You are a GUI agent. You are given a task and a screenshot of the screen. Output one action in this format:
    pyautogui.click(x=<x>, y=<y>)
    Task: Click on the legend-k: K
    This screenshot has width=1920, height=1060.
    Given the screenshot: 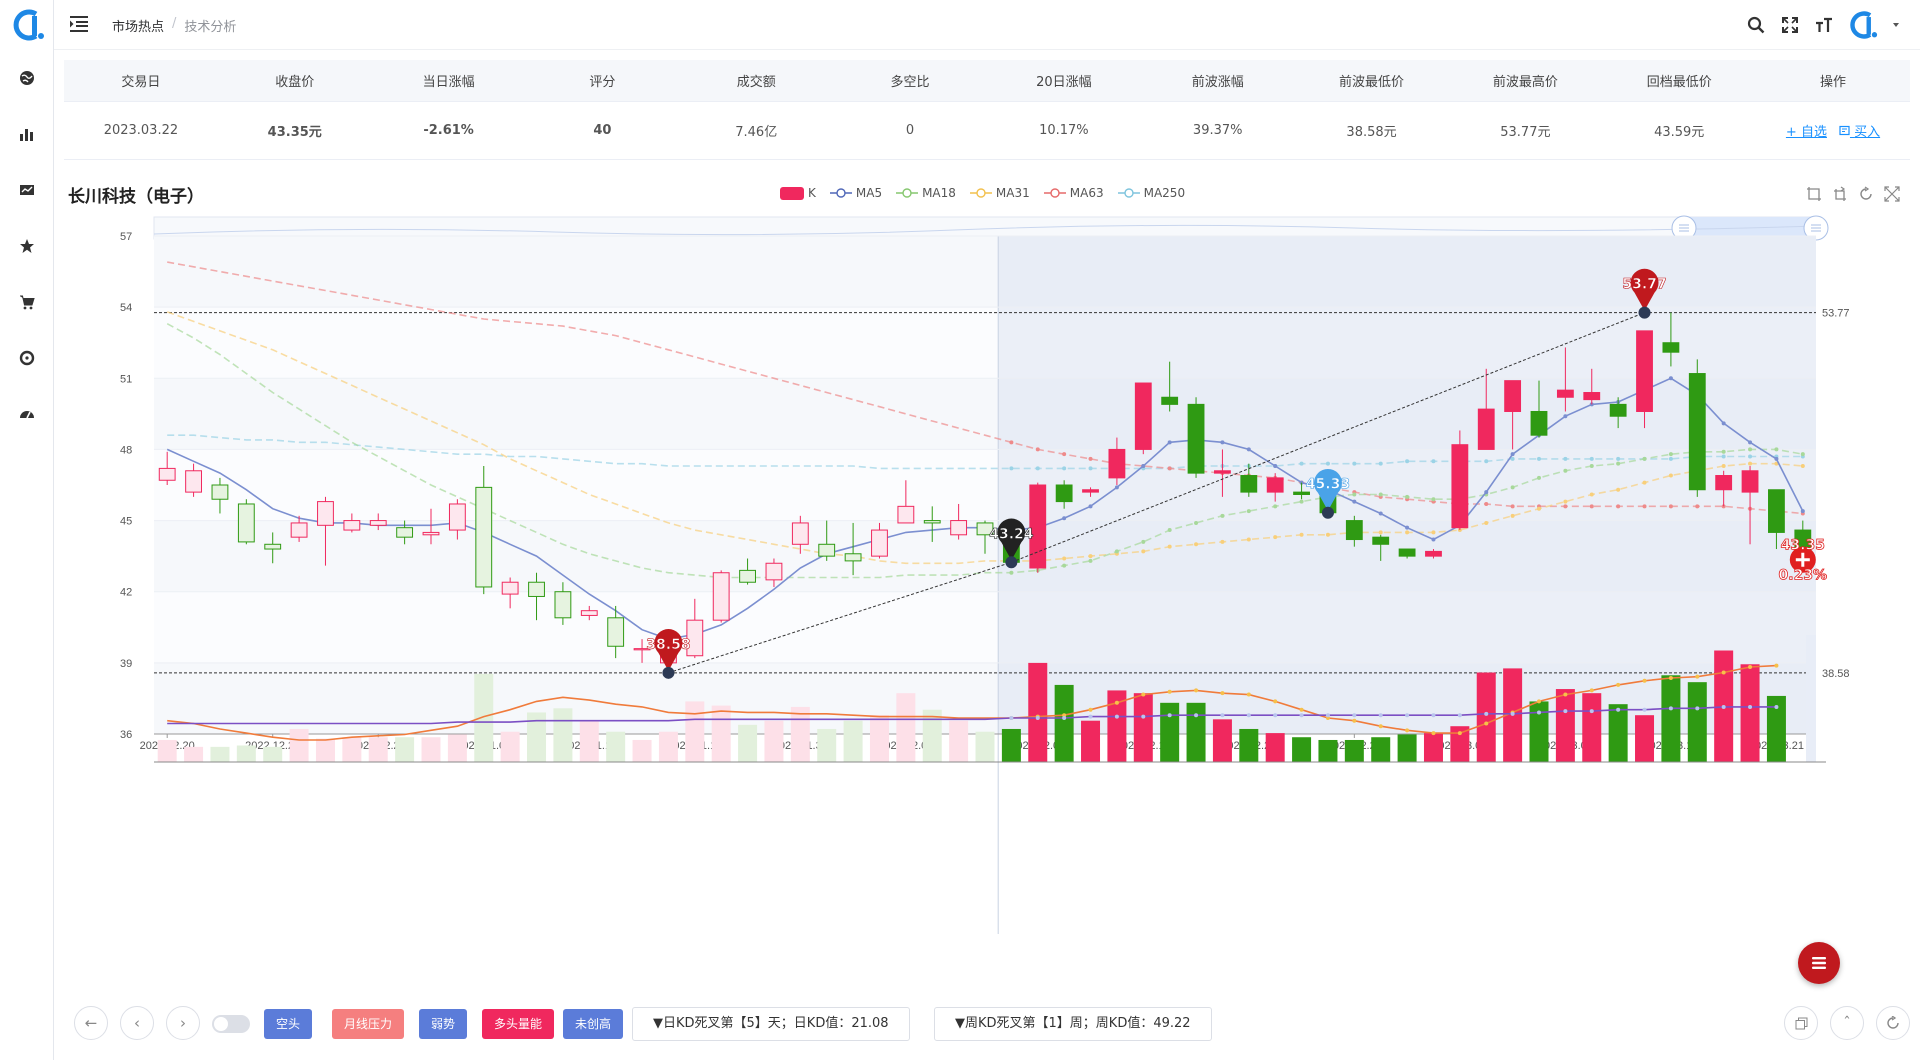 What is the action you would take?
    pyautogui.click(x=798, y=193)
    